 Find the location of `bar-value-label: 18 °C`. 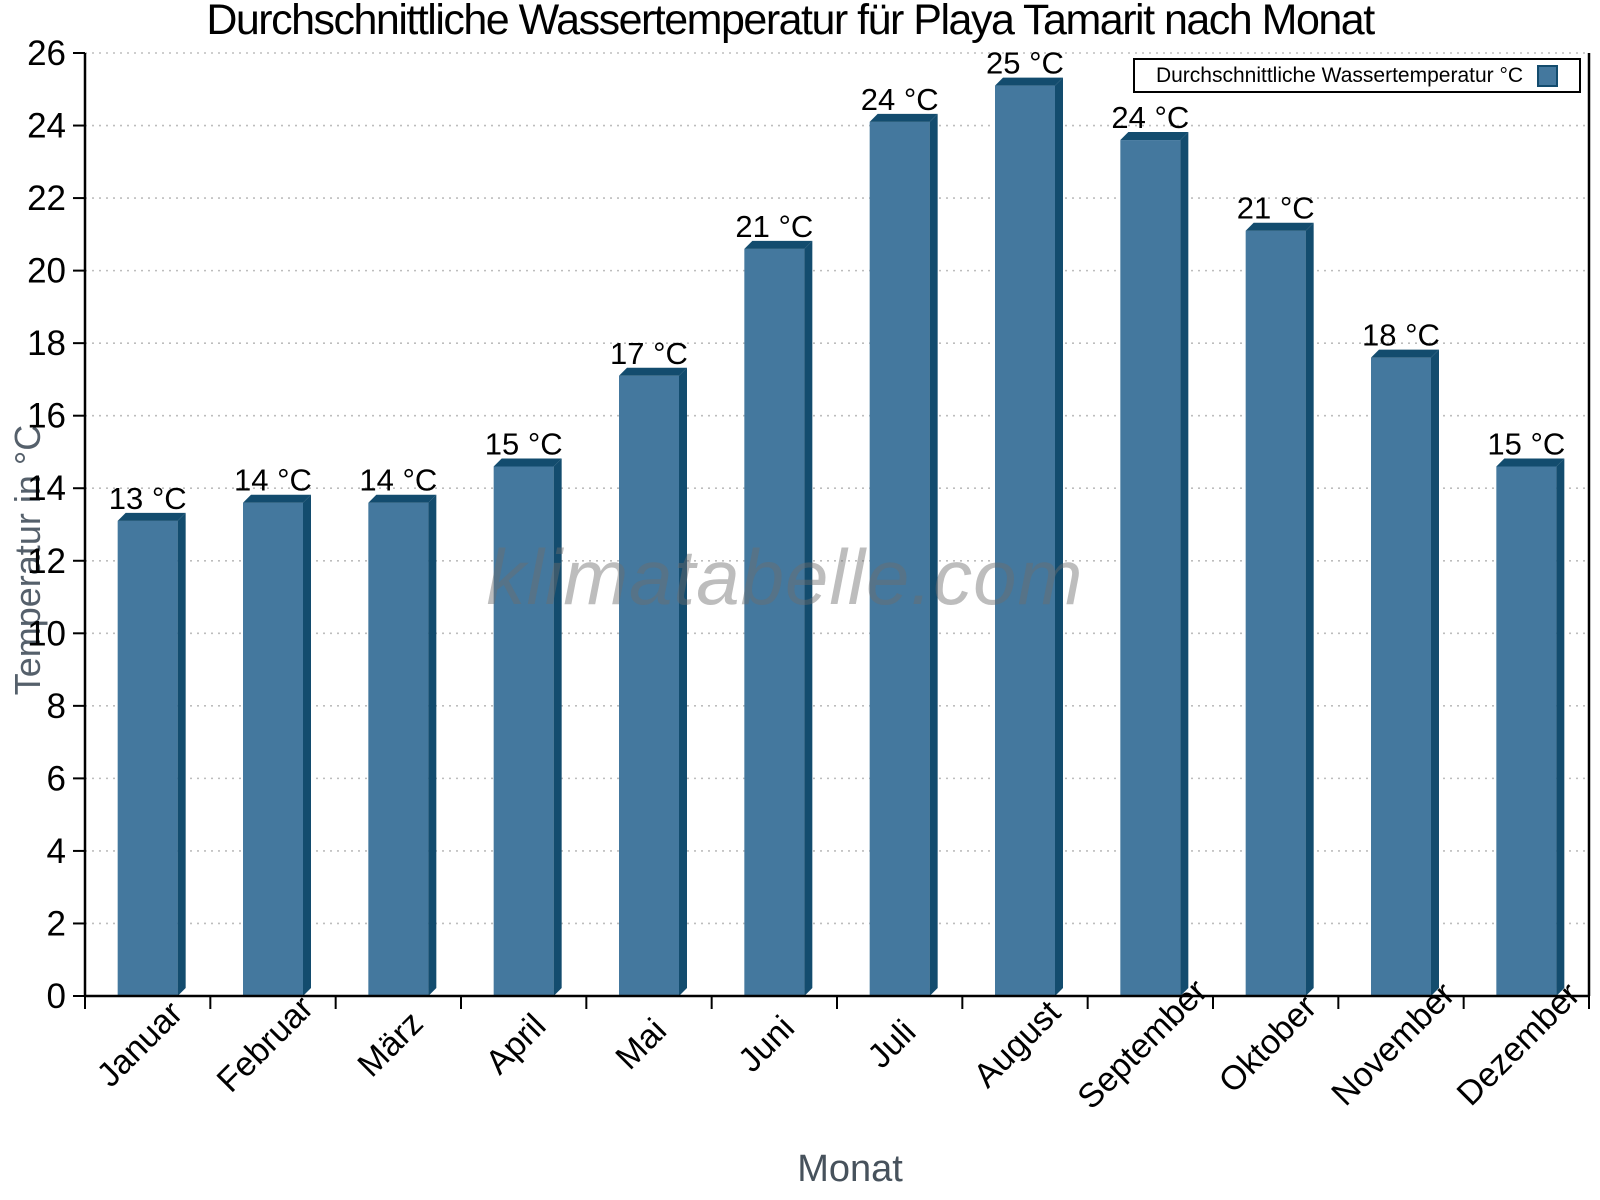

bar-value-label: 18 °C is located at coordinates (1401, 335).